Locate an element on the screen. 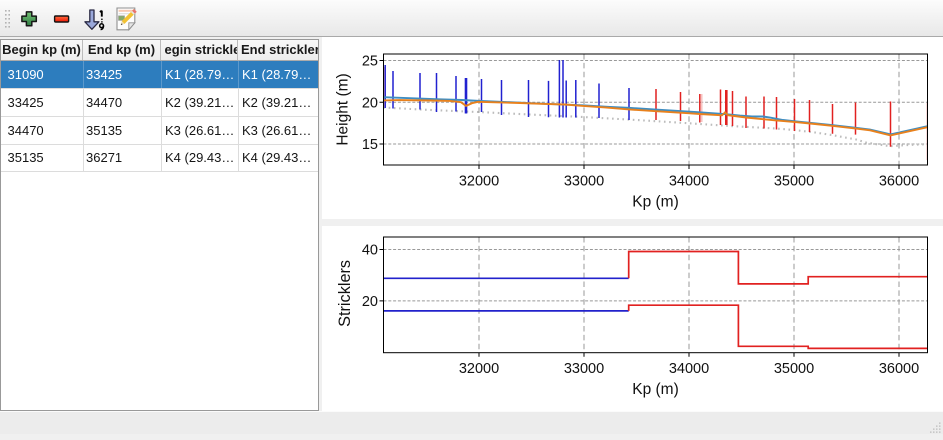 Image resolution: width=943 pixels, height=440 pixels. svg-text: 25 is located at coordinates (370, 62).